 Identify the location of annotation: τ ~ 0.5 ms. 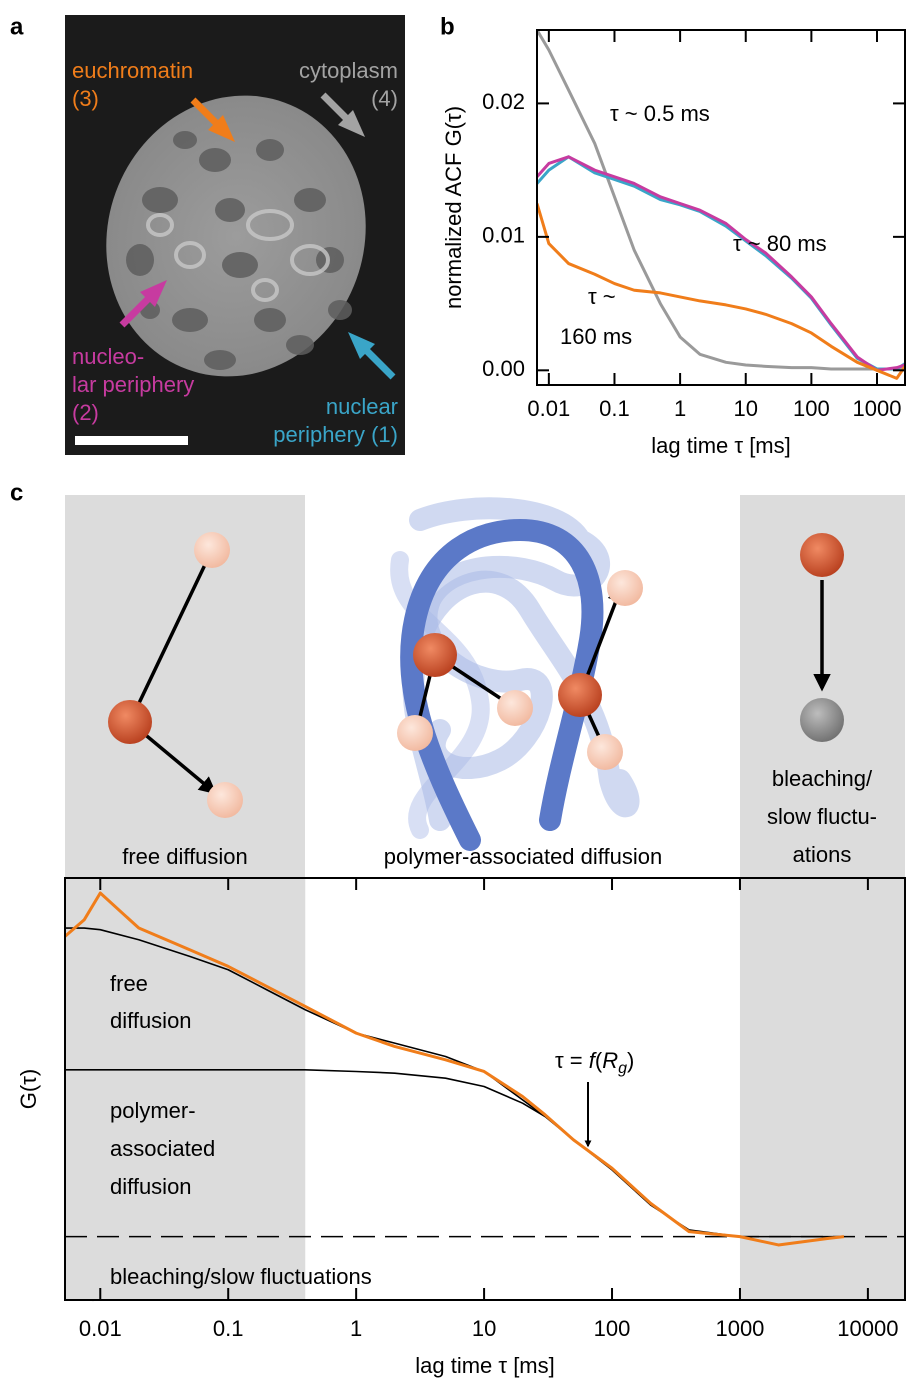
(660, 113).